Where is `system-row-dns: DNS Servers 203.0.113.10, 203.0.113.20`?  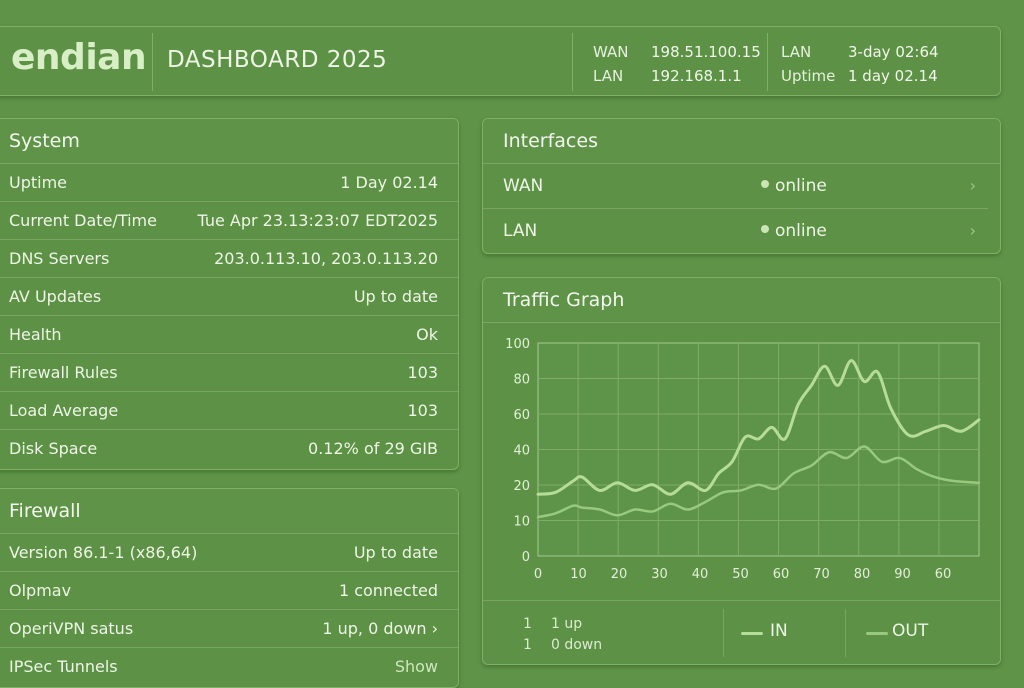 system-row-dns: DNS Servers 203.0.113.10, 203.0.113.20 is located at coordinates (229, 259).